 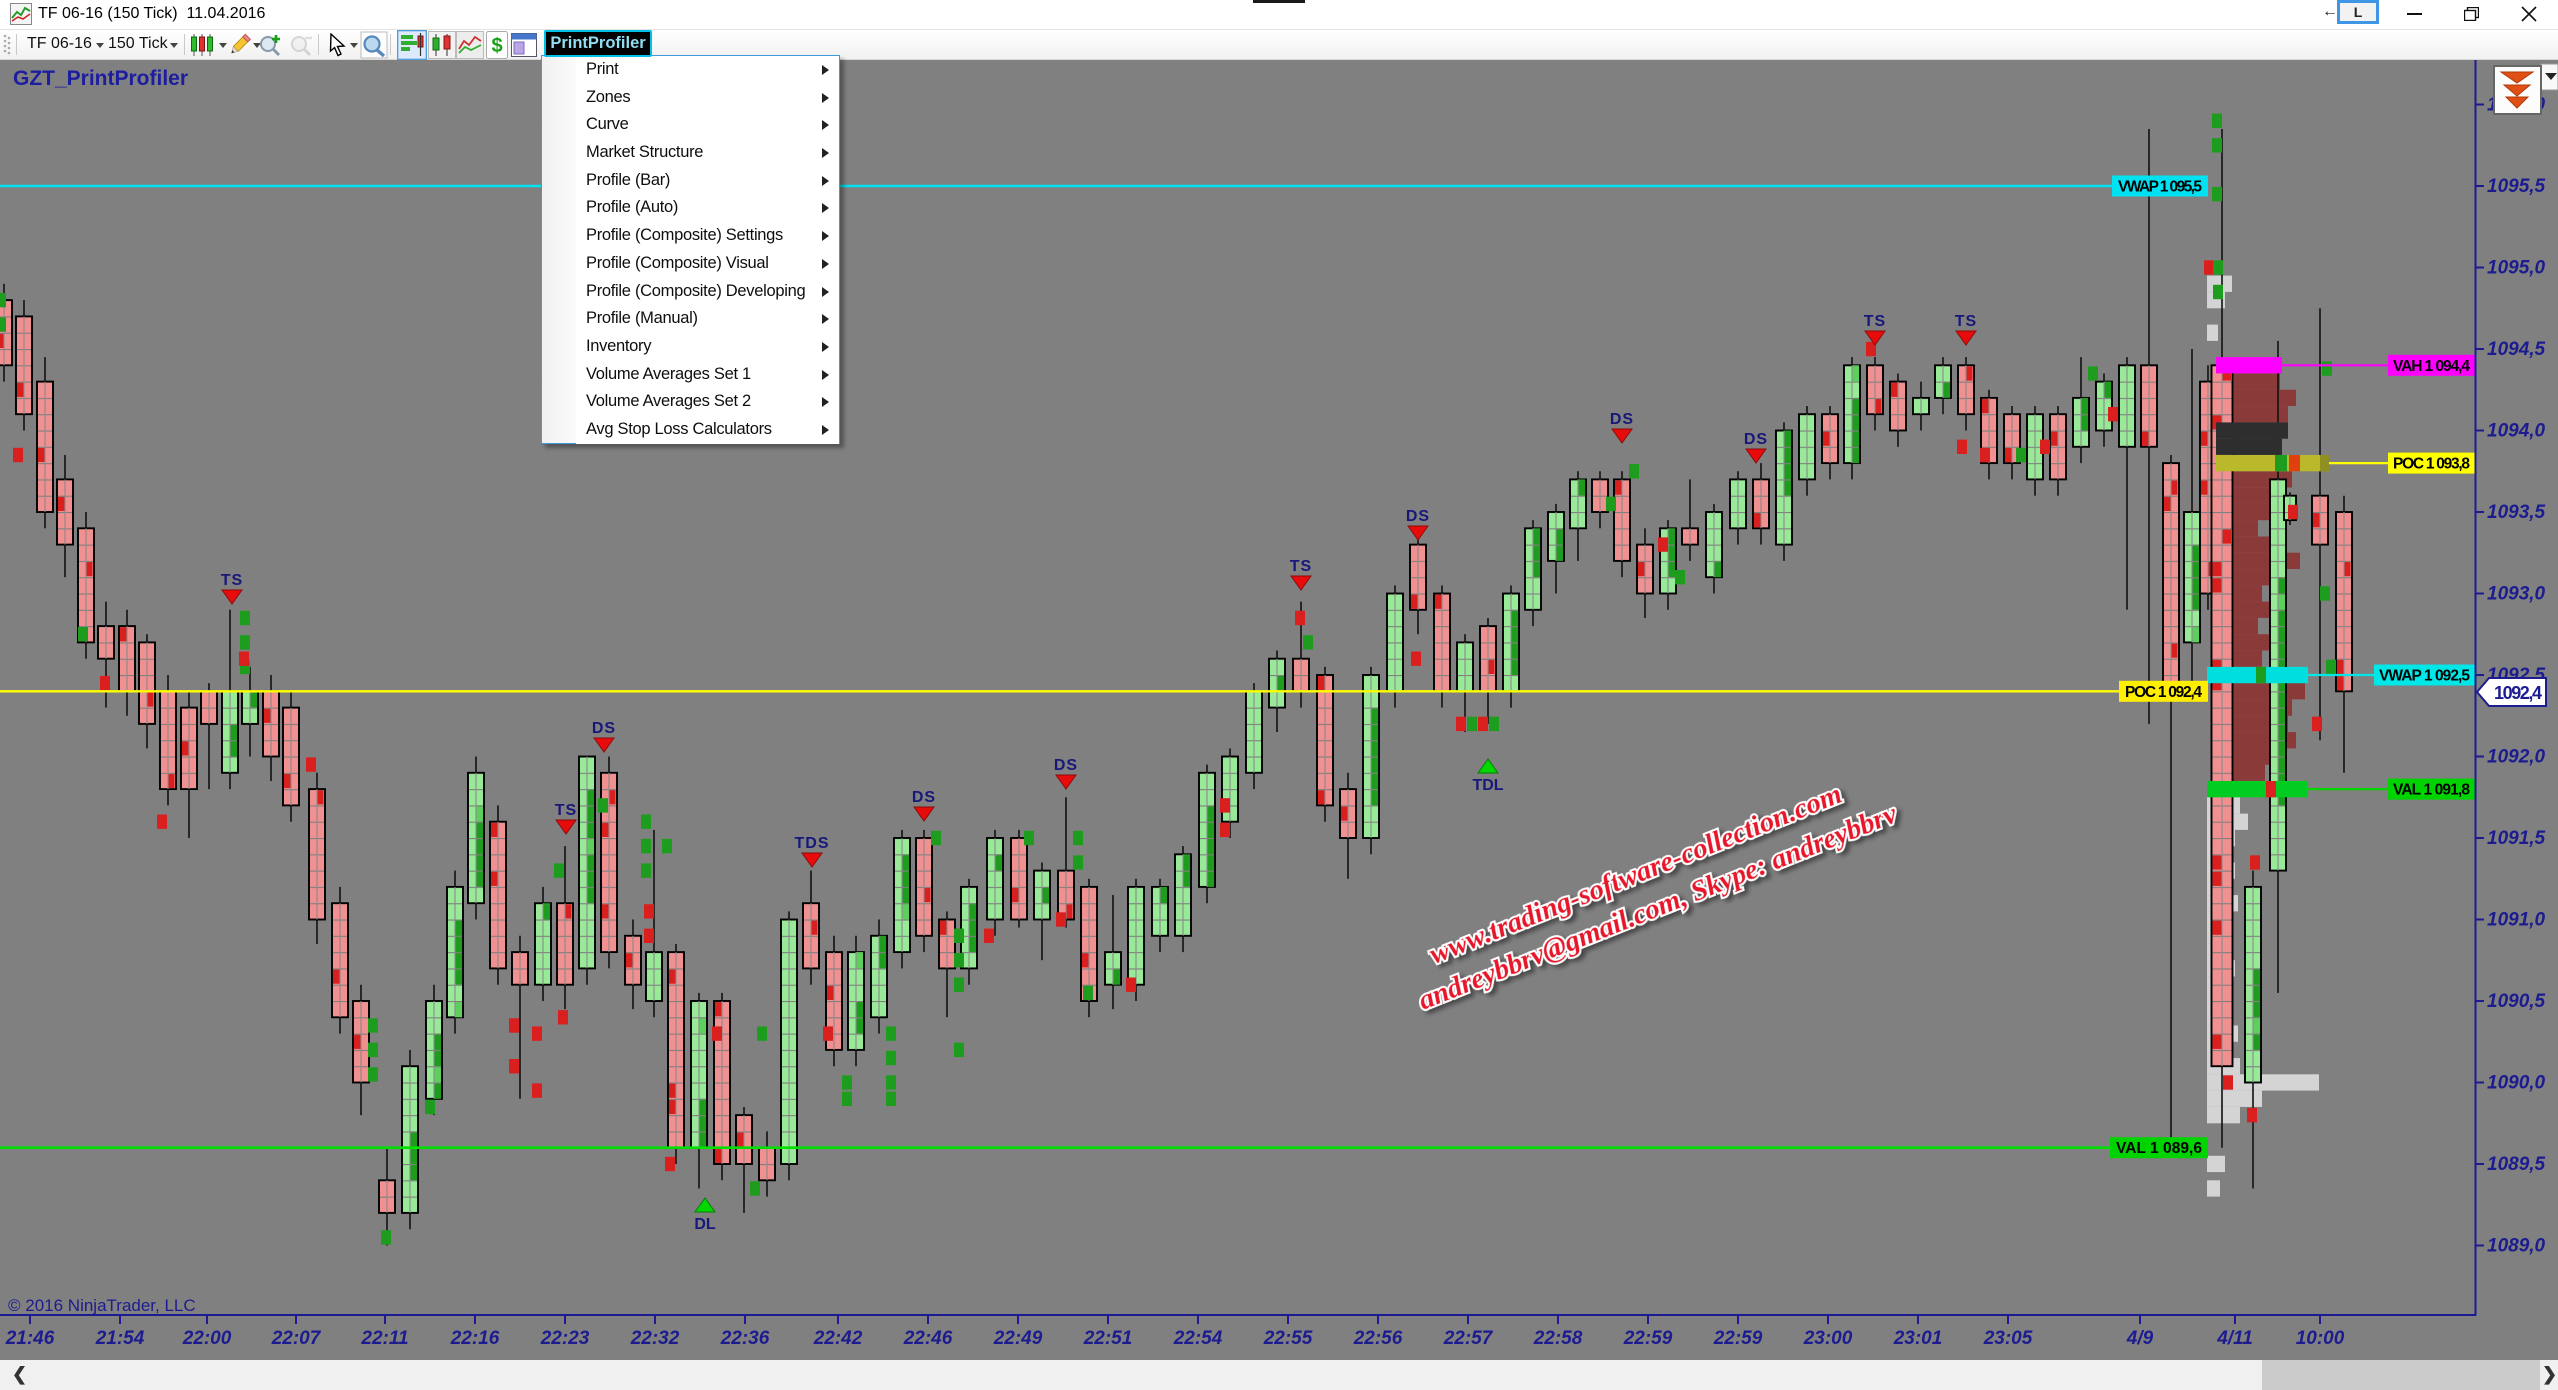 What do you see at coordinates (2516, 186) in the screenshot?
I see `svg-text: 1095,5` at bounding box center [2516, 186].